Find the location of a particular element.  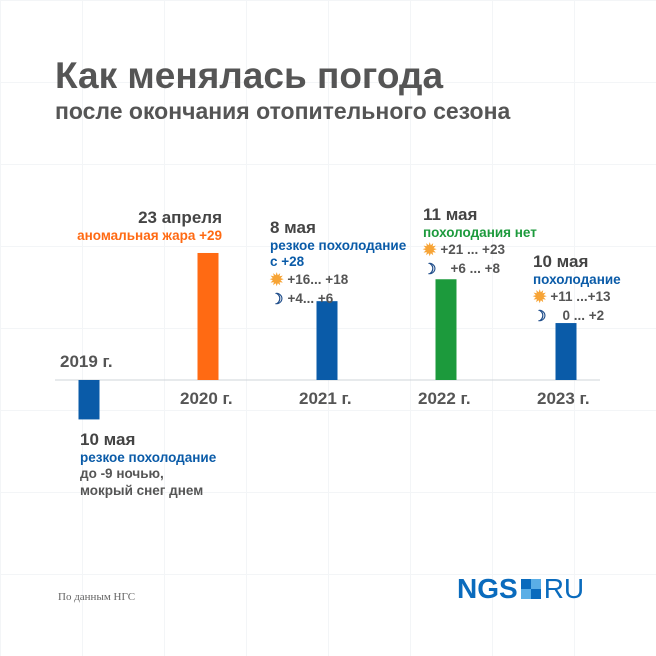

annotation-2020: 23 апреля аномальная жара +29 is located at coordinates (144, 225).